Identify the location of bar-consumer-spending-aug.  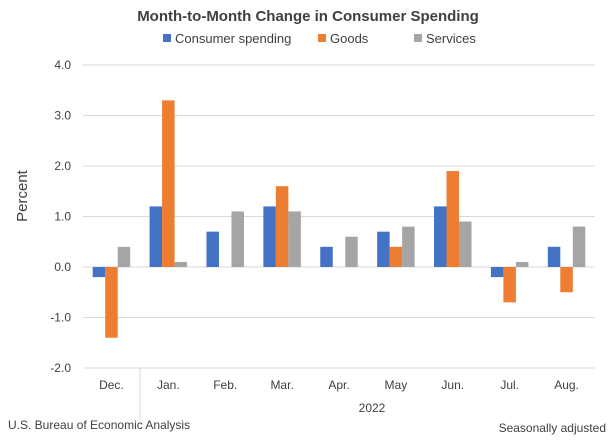
(554, 256).